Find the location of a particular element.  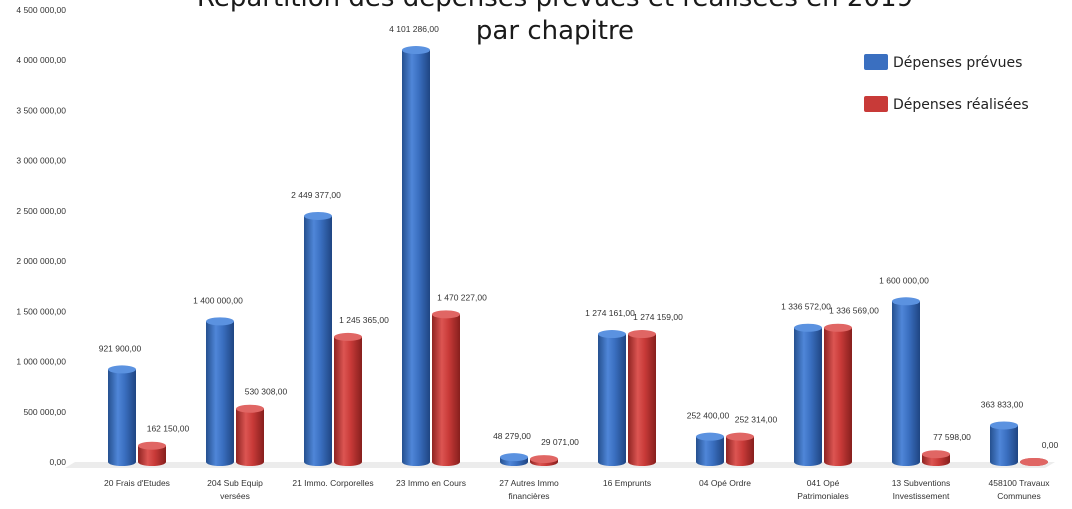

x-category-label: versées is located at coordinates (235, 496).